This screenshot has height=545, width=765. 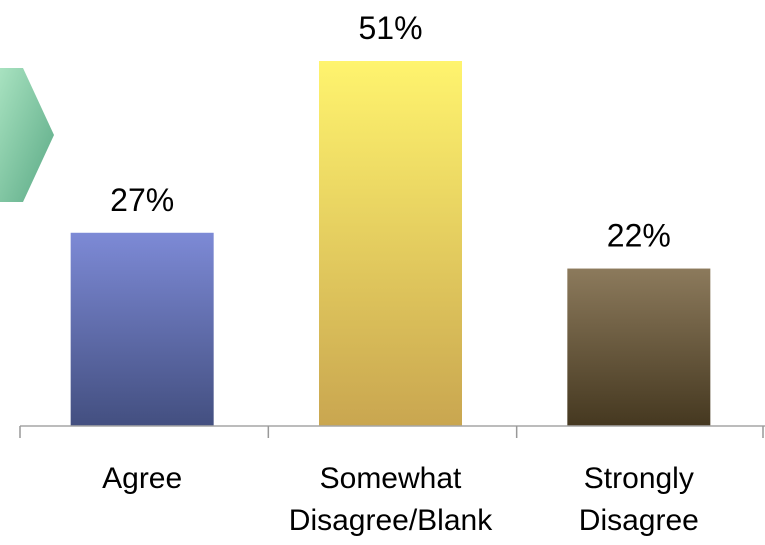 What do you see at coordinates (391, 499) in the screenshot?
I see `category-label-1: Somewhat Disagree/Blank` at bounding box center [391, 499].